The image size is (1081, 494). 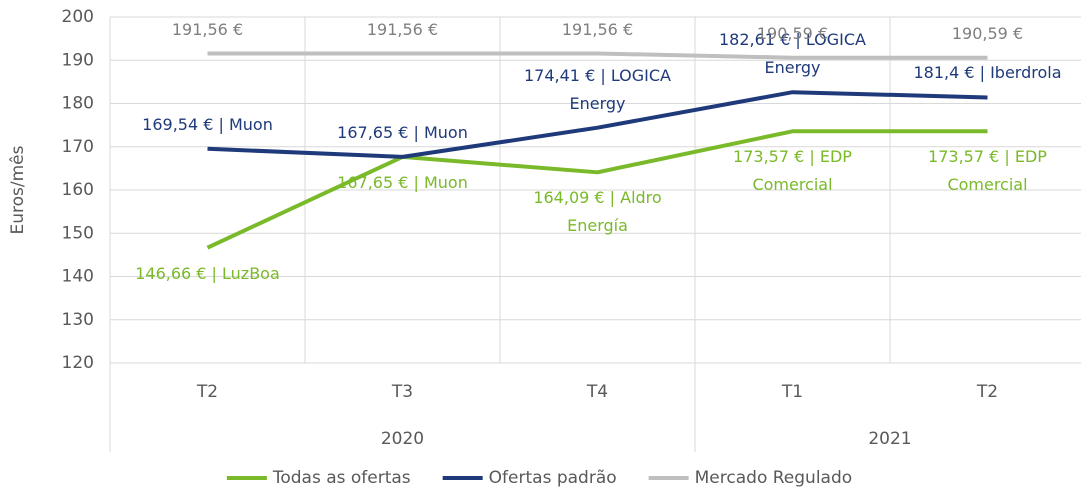 I want to click on y-axis-label: Euros/mês, so click(x=18, y=189).